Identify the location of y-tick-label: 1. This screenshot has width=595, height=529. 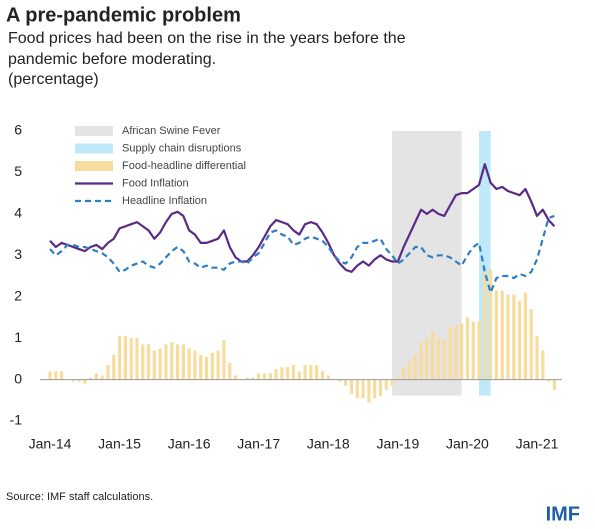
(18, 337).